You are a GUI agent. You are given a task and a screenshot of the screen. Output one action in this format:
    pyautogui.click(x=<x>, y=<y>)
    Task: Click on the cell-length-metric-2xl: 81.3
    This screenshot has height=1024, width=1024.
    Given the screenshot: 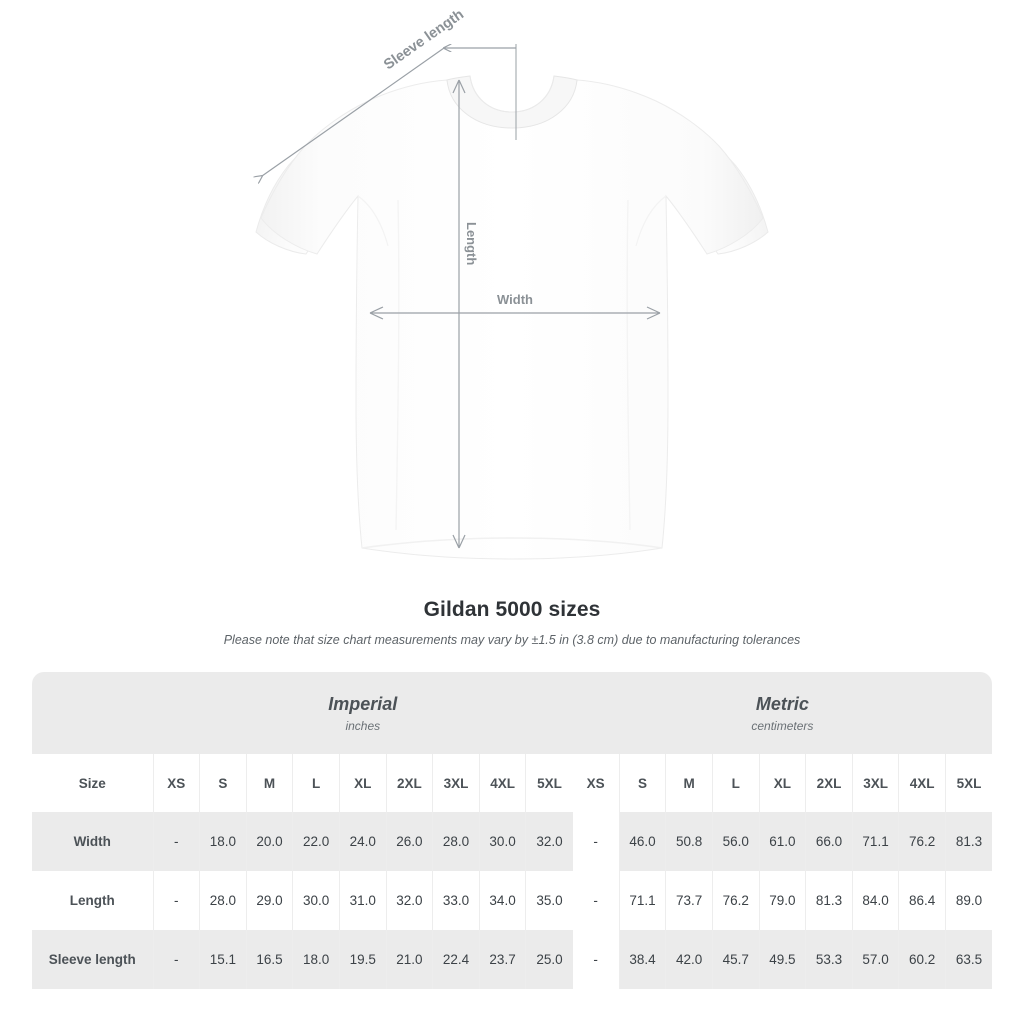 What is the action you would take?
    pyautogui.click(x=829, y=900)
    